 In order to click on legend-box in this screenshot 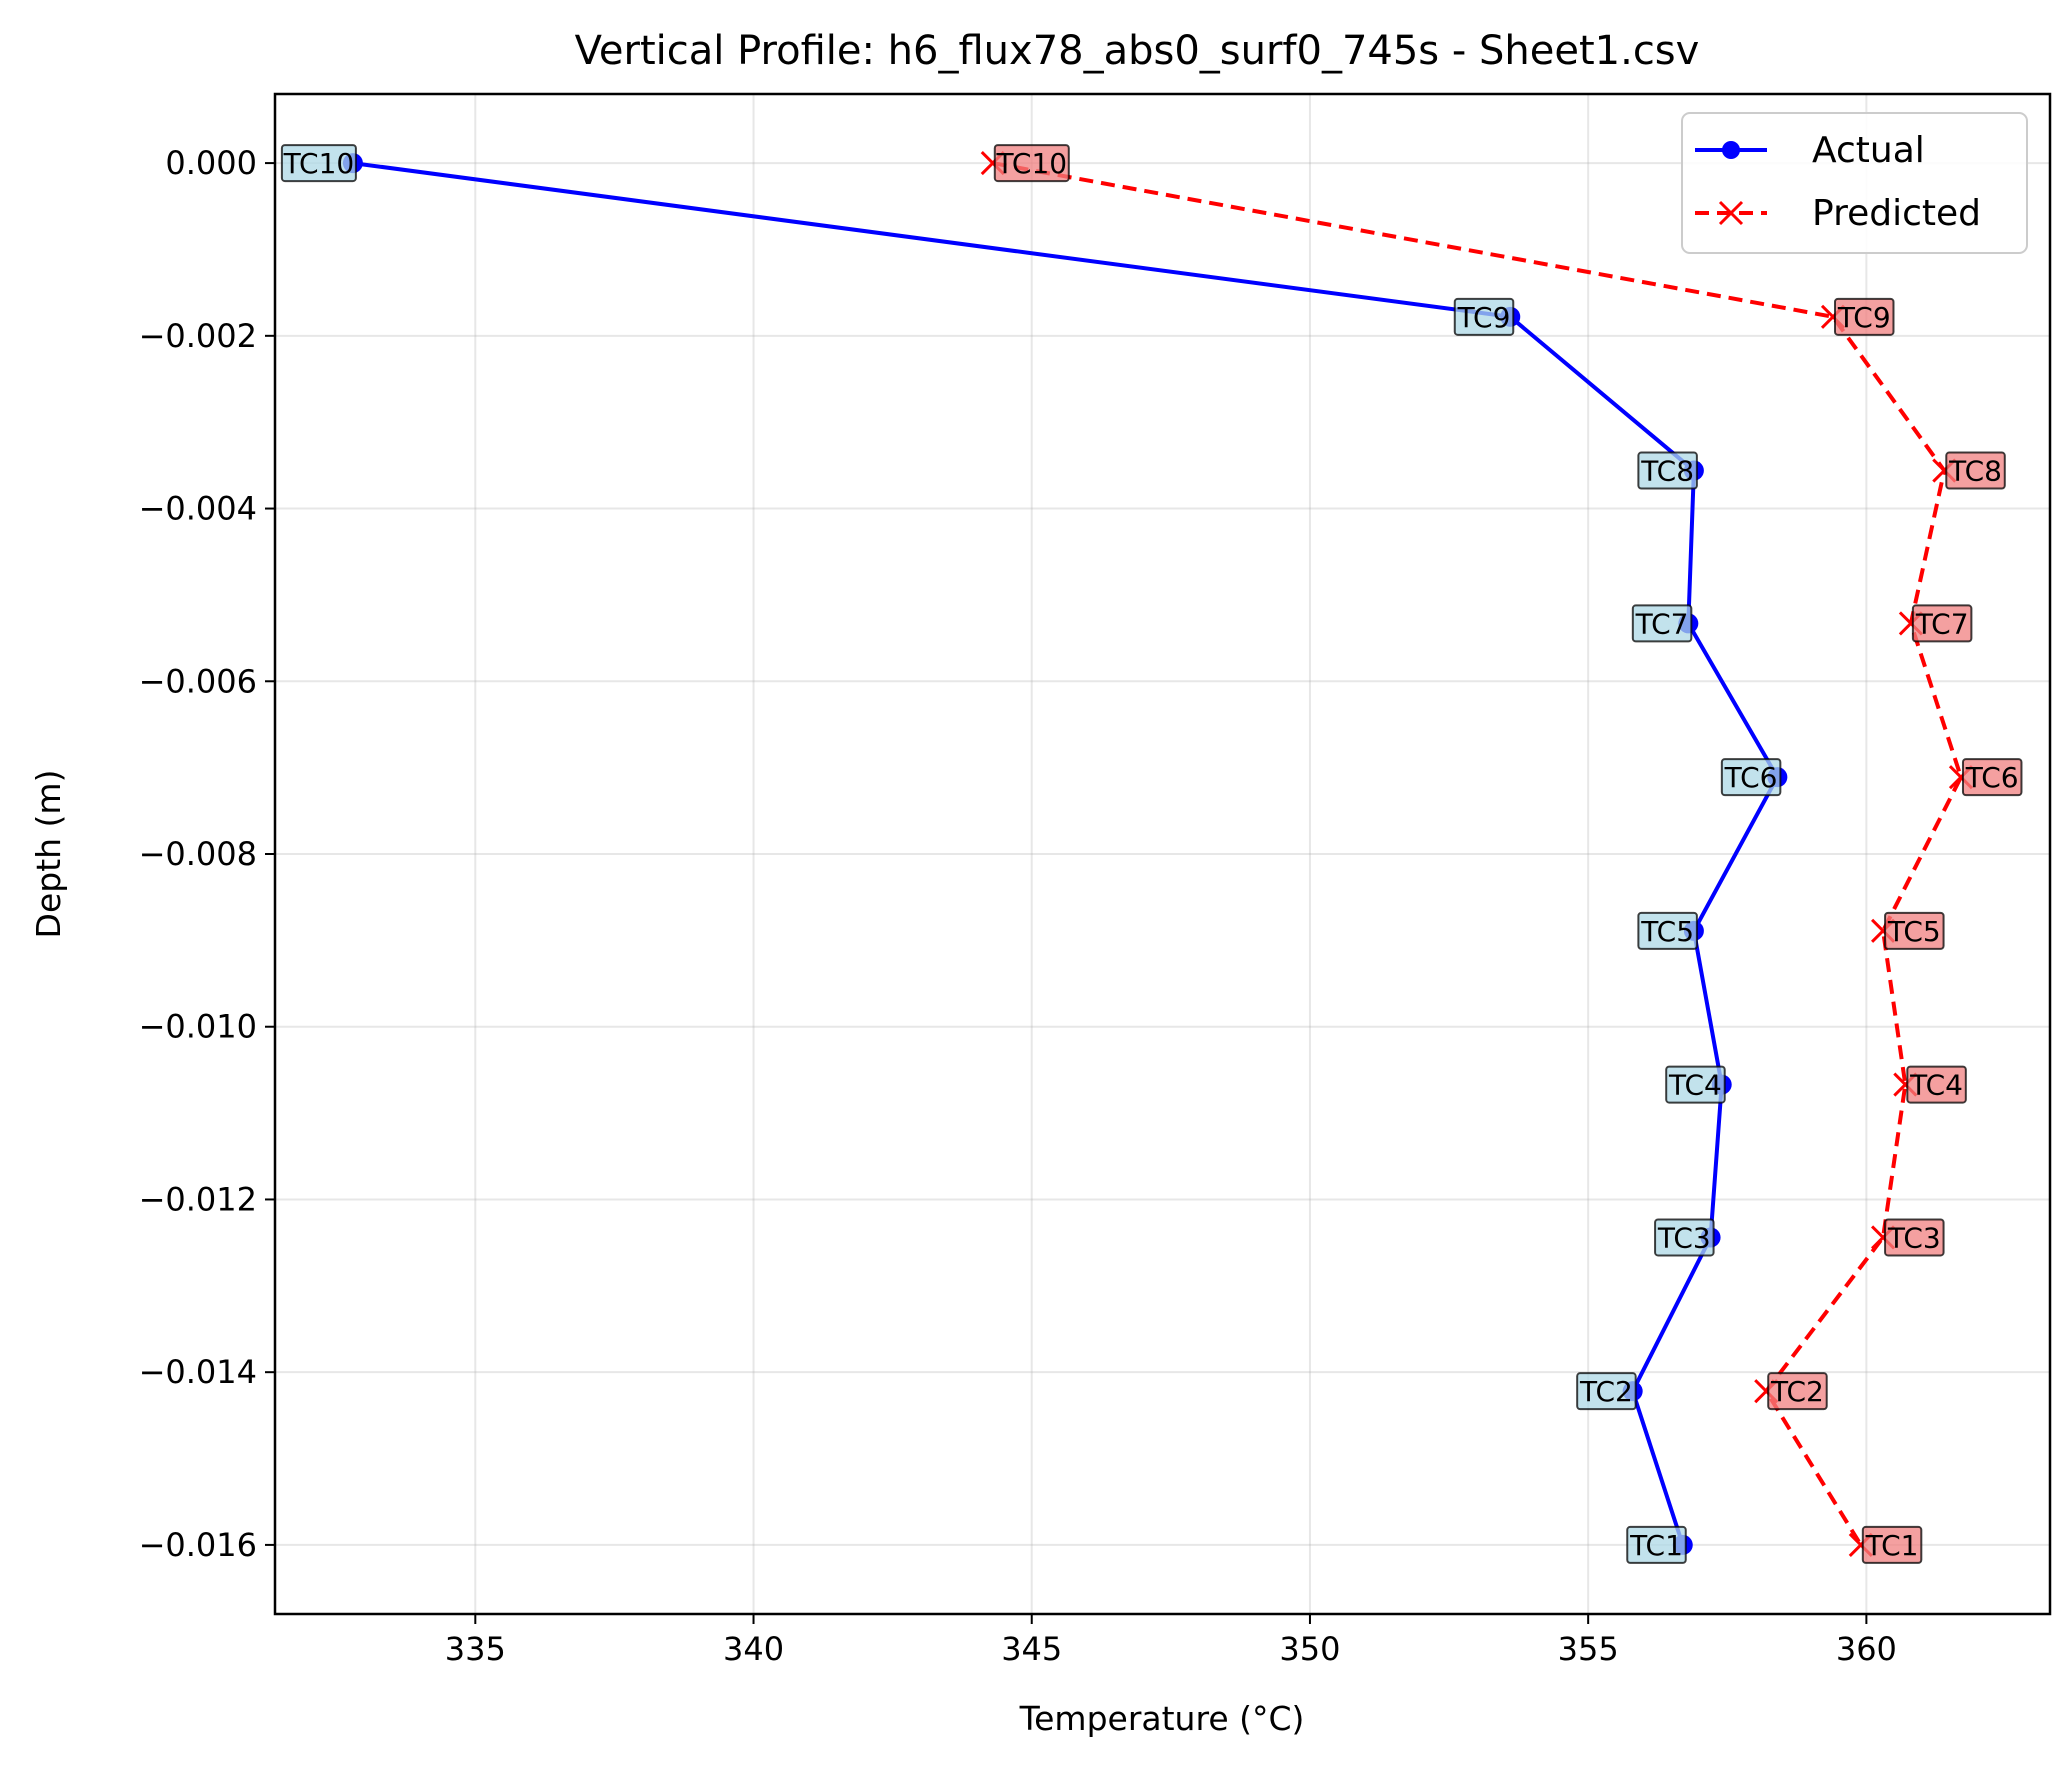, I will do `click(1854, 183)`.